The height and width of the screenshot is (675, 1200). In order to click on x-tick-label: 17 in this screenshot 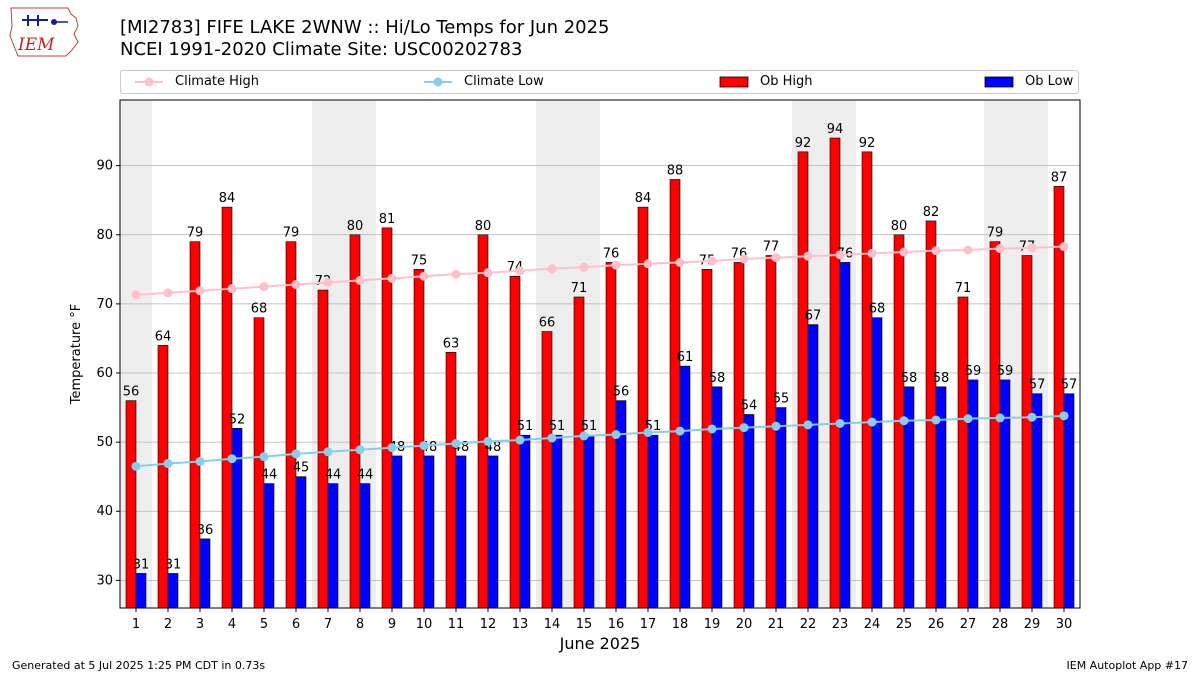, I will do `click(648, 624)`.